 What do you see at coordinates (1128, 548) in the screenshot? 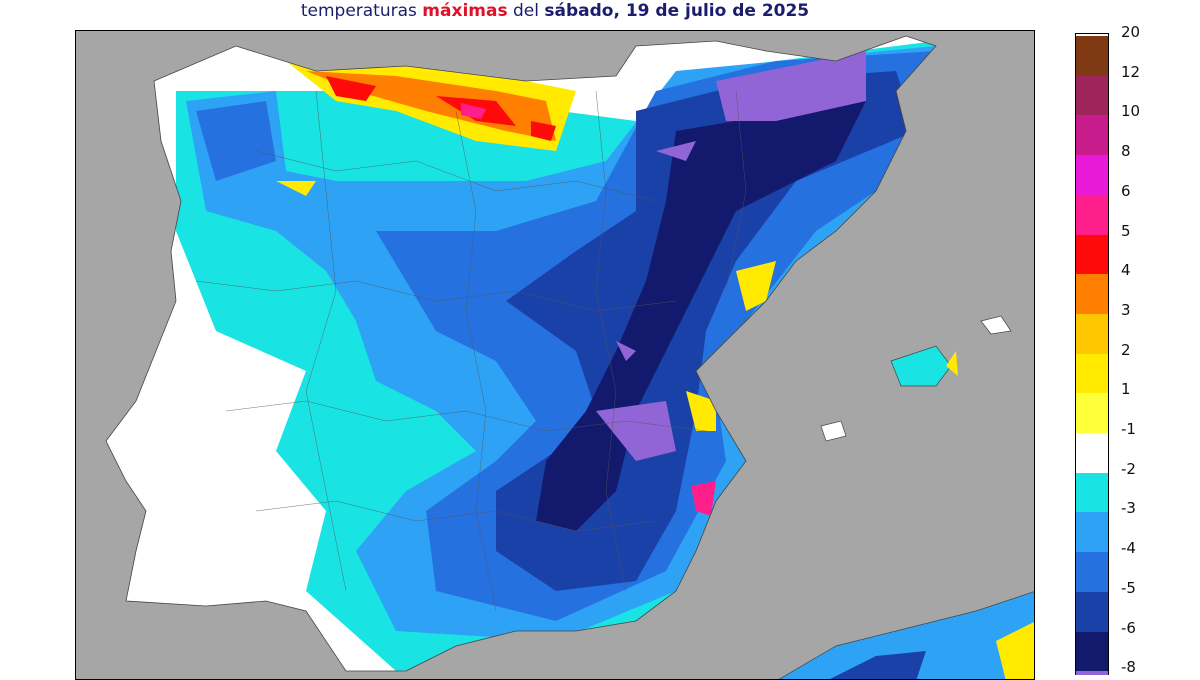
I see `legend-label: -4` at bounding box center [1128, 548].